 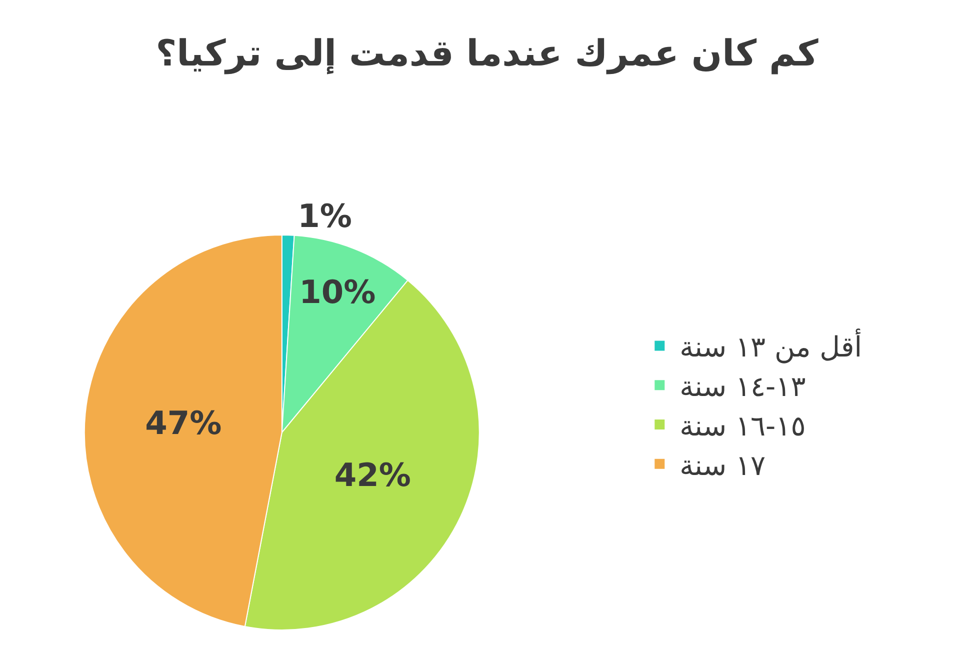 I want to click on data-label: 42%, so click(x=372, y=475).